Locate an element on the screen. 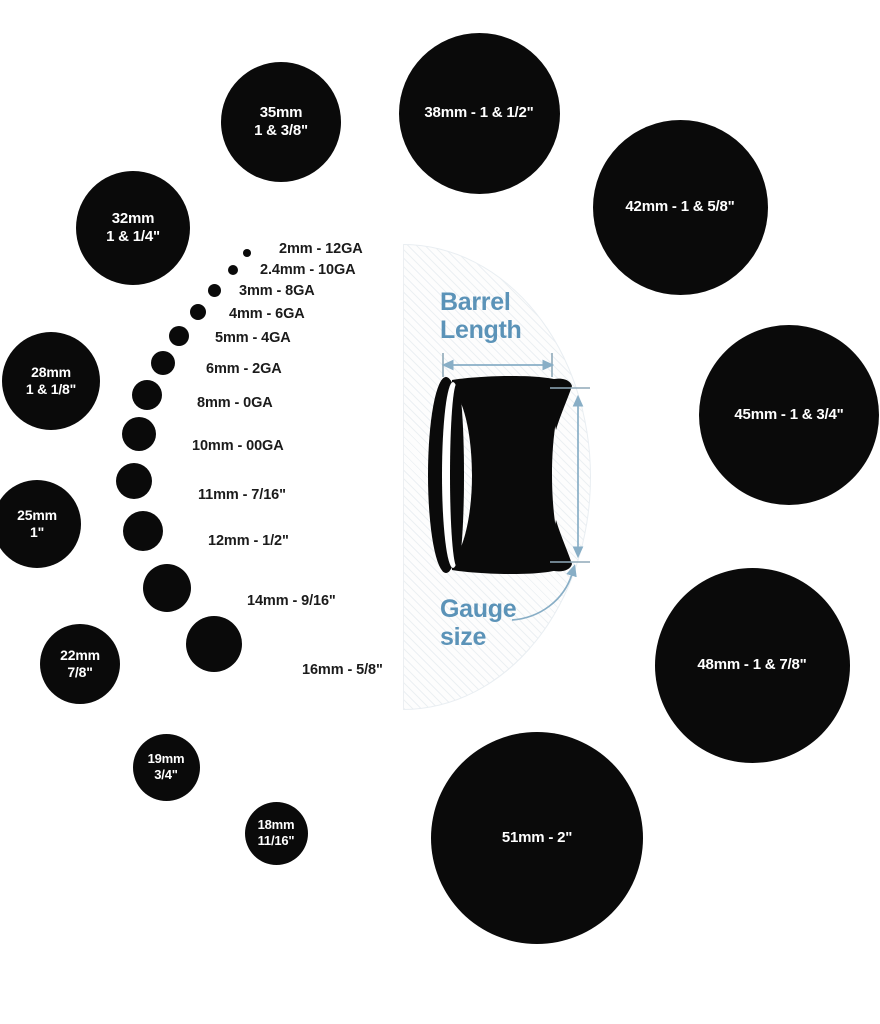  size-circle: 19mm 3/4" is located at coordinates (166, 767).